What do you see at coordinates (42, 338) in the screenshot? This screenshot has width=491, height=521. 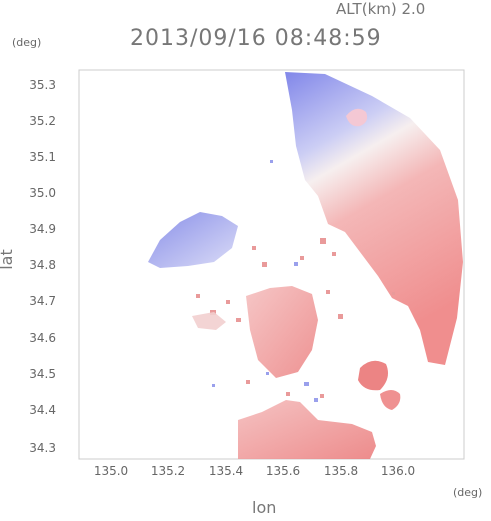 I see `y-tick-label: 34.6` at bounding box center [42, 338].